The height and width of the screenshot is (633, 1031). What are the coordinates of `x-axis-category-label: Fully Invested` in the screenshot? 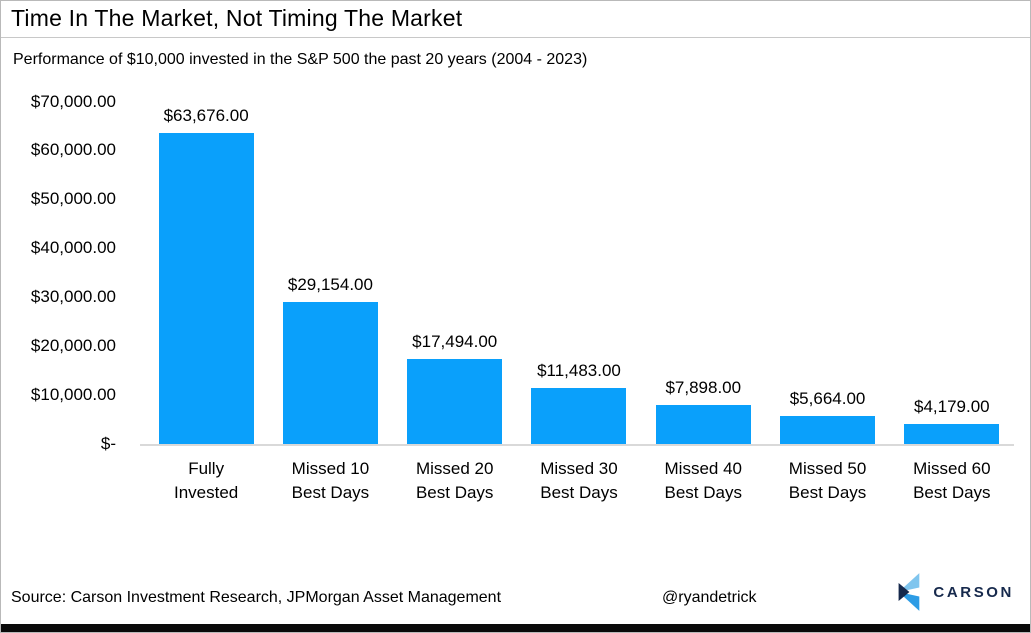 It's located at (206, 480).